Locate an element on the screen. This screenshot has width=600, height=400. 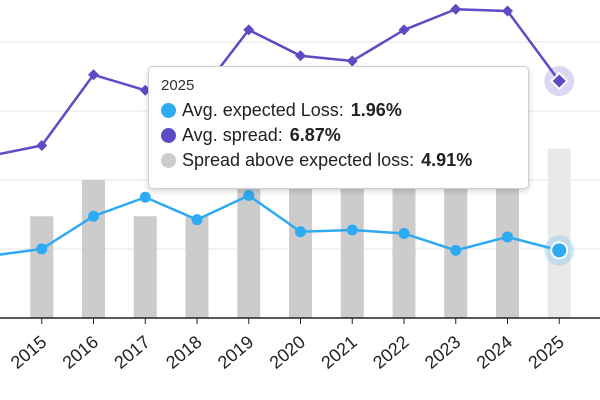
tooltip-label: Avg. expected Loss: is located at coordinates (263, 110).